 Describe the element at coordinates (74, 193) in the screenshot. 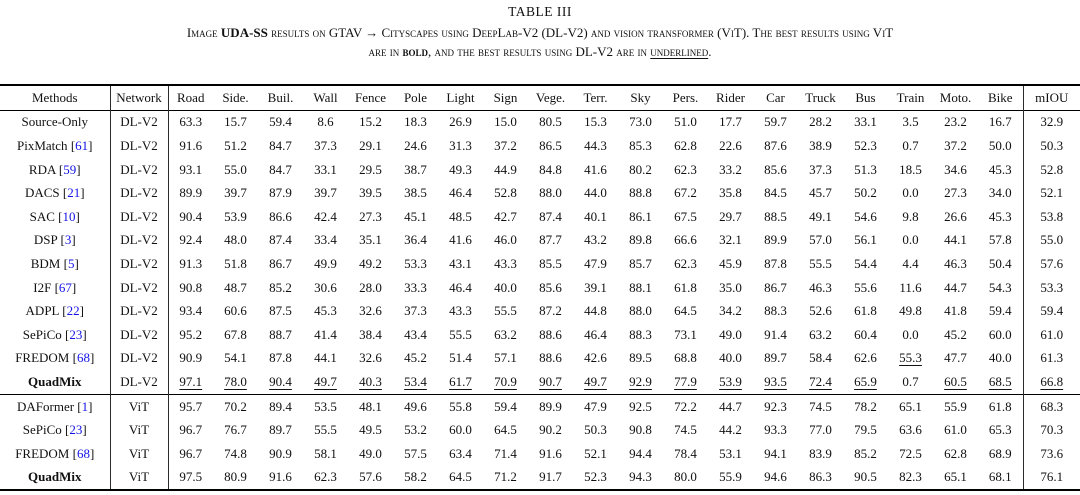

I see `citation-link: 21` at that location.